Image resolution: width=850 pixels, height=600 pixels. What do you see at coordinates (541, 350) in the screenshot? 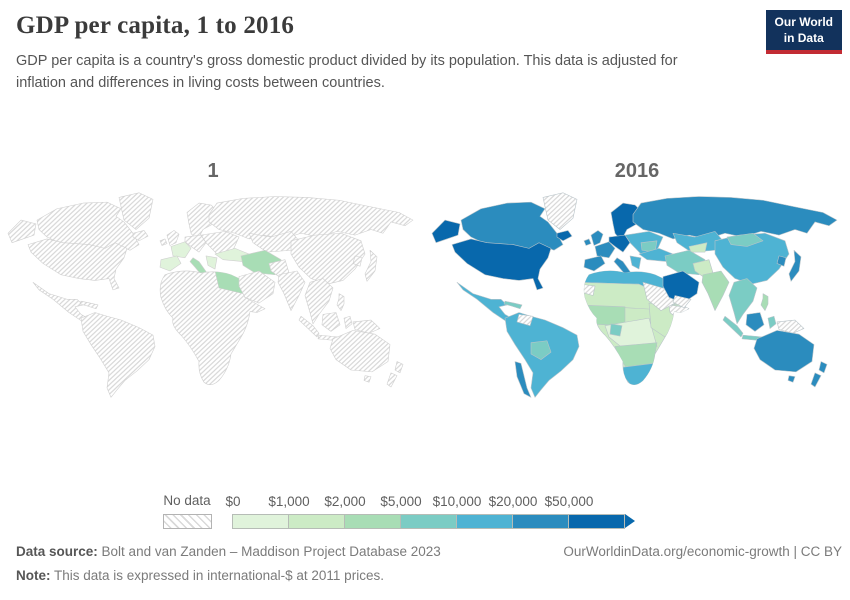
I see `map-region-bolivia-paraguay` at bounding box center [541, 350].